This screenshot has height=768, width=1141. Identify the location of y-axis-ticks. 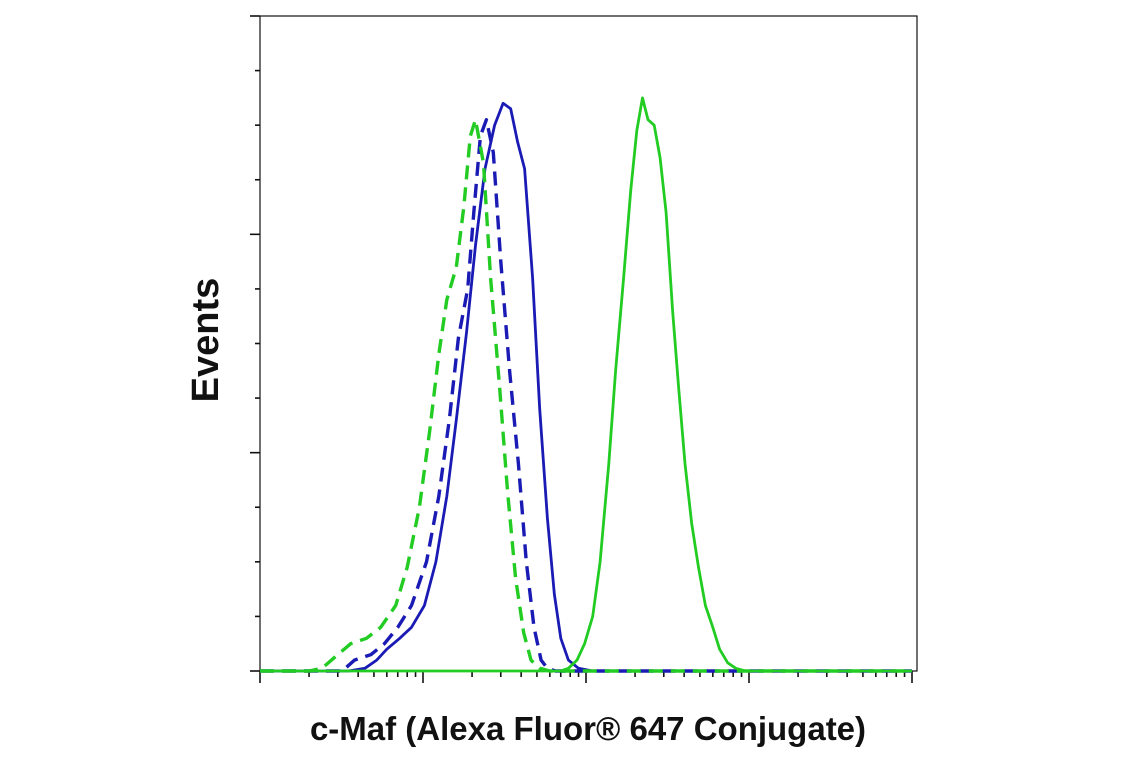
(255, 343).